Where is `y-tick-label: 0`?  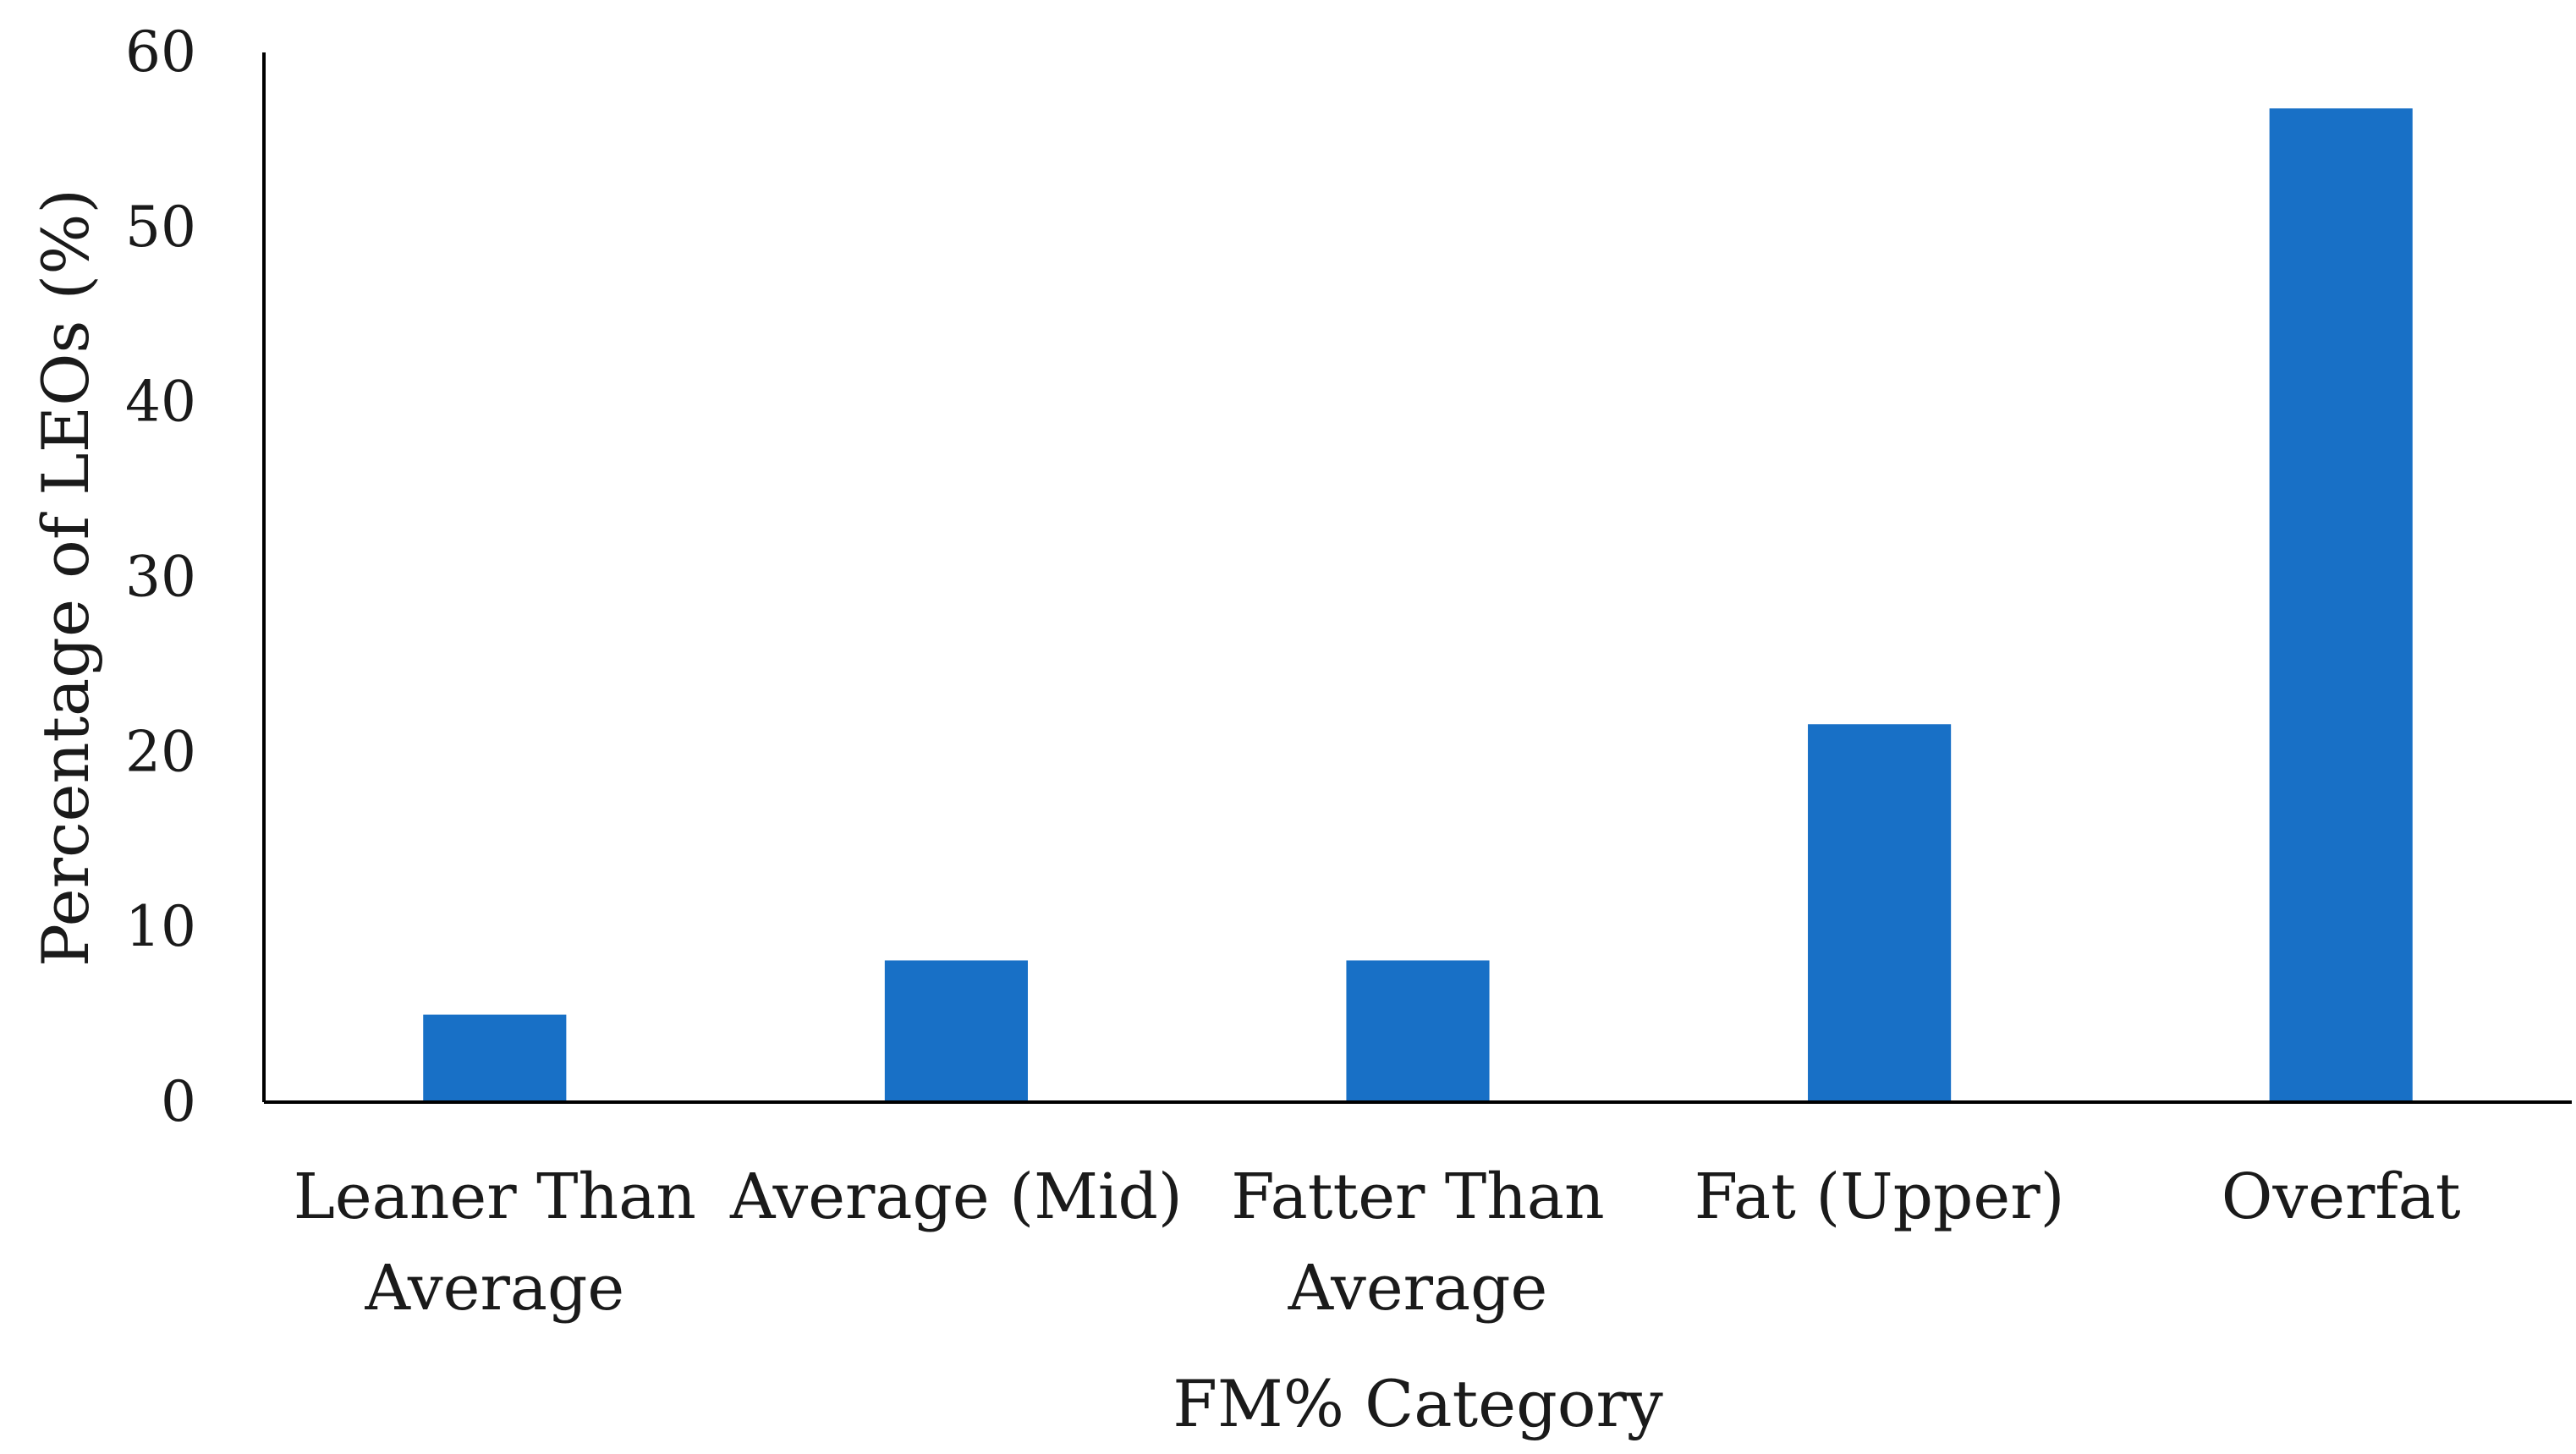 y-tick-label: 0 is located at coordinates (178, 1101).